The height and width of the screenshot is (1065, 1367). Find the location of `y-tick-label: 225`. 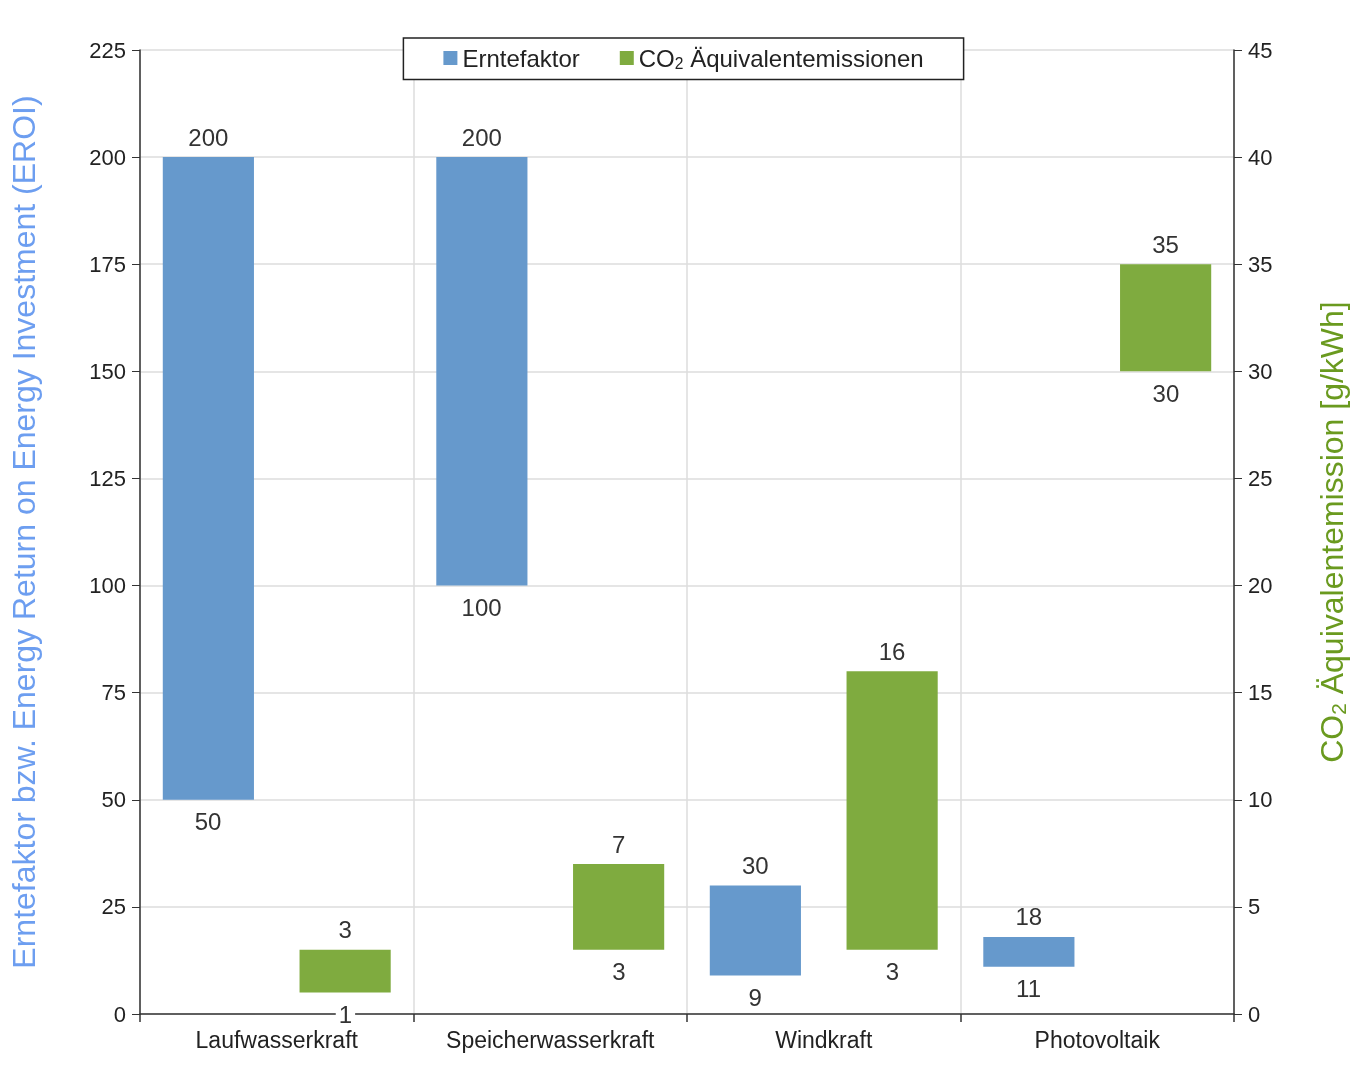

y-tick-label: 225 is located at coordinates (107, 50).